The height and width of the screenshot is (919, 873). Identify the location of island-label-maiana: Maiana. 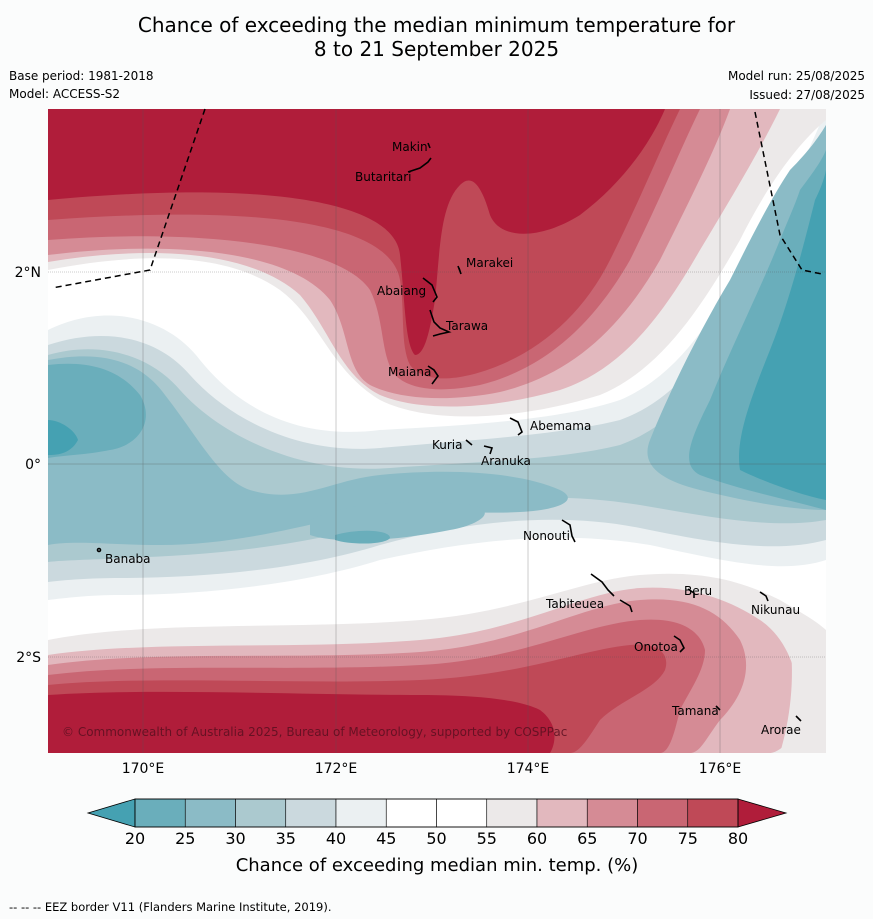
(409, 372).